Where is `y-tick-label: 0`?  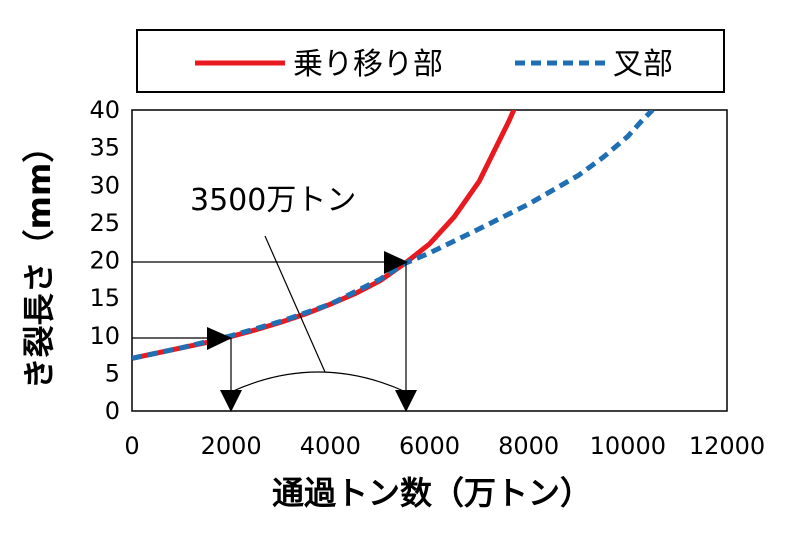
y-tick-label: 0 is located at coordinates (112, 411).